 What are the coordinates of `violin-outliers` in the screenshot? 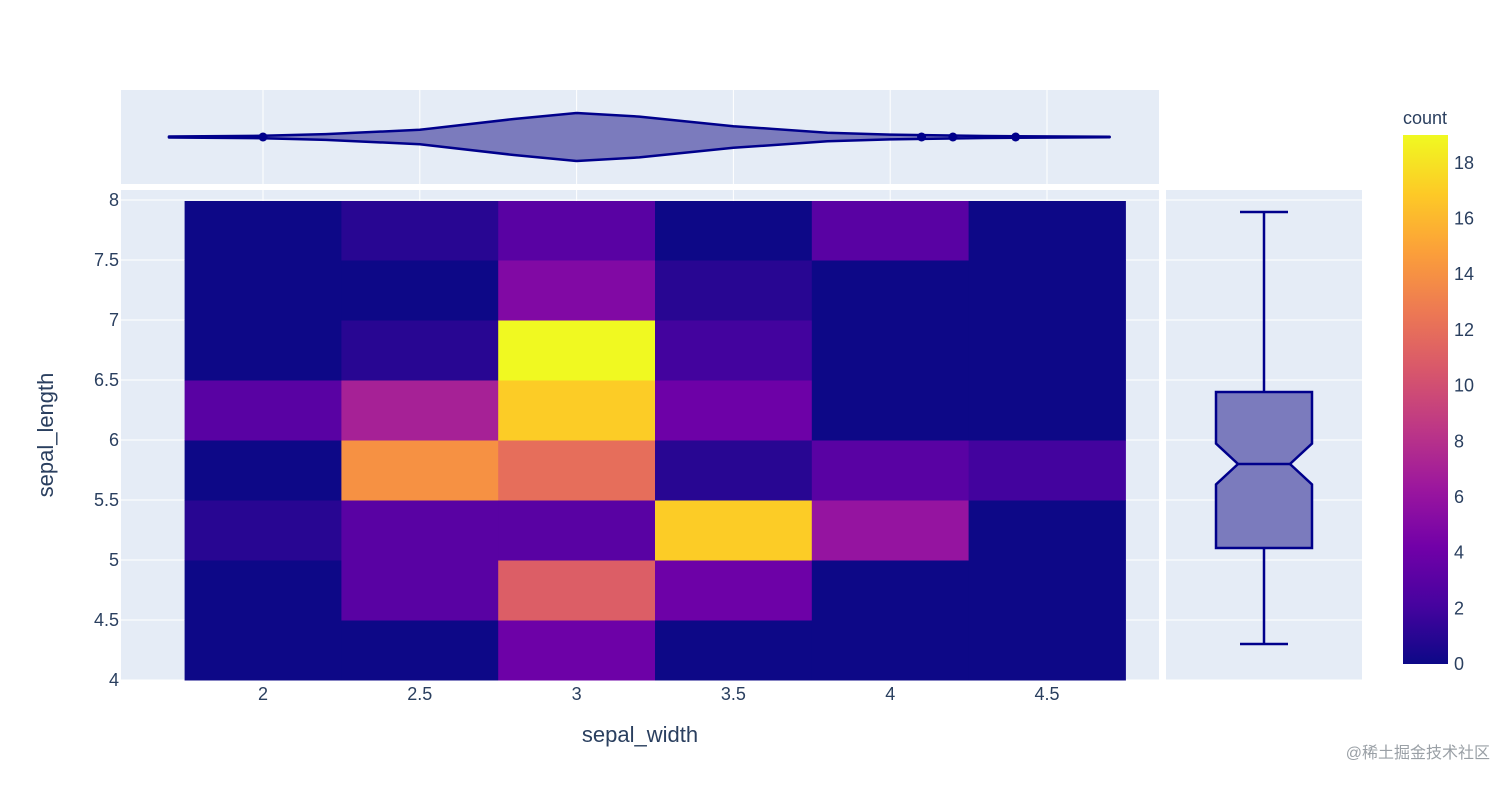 It's located at (639, 137).